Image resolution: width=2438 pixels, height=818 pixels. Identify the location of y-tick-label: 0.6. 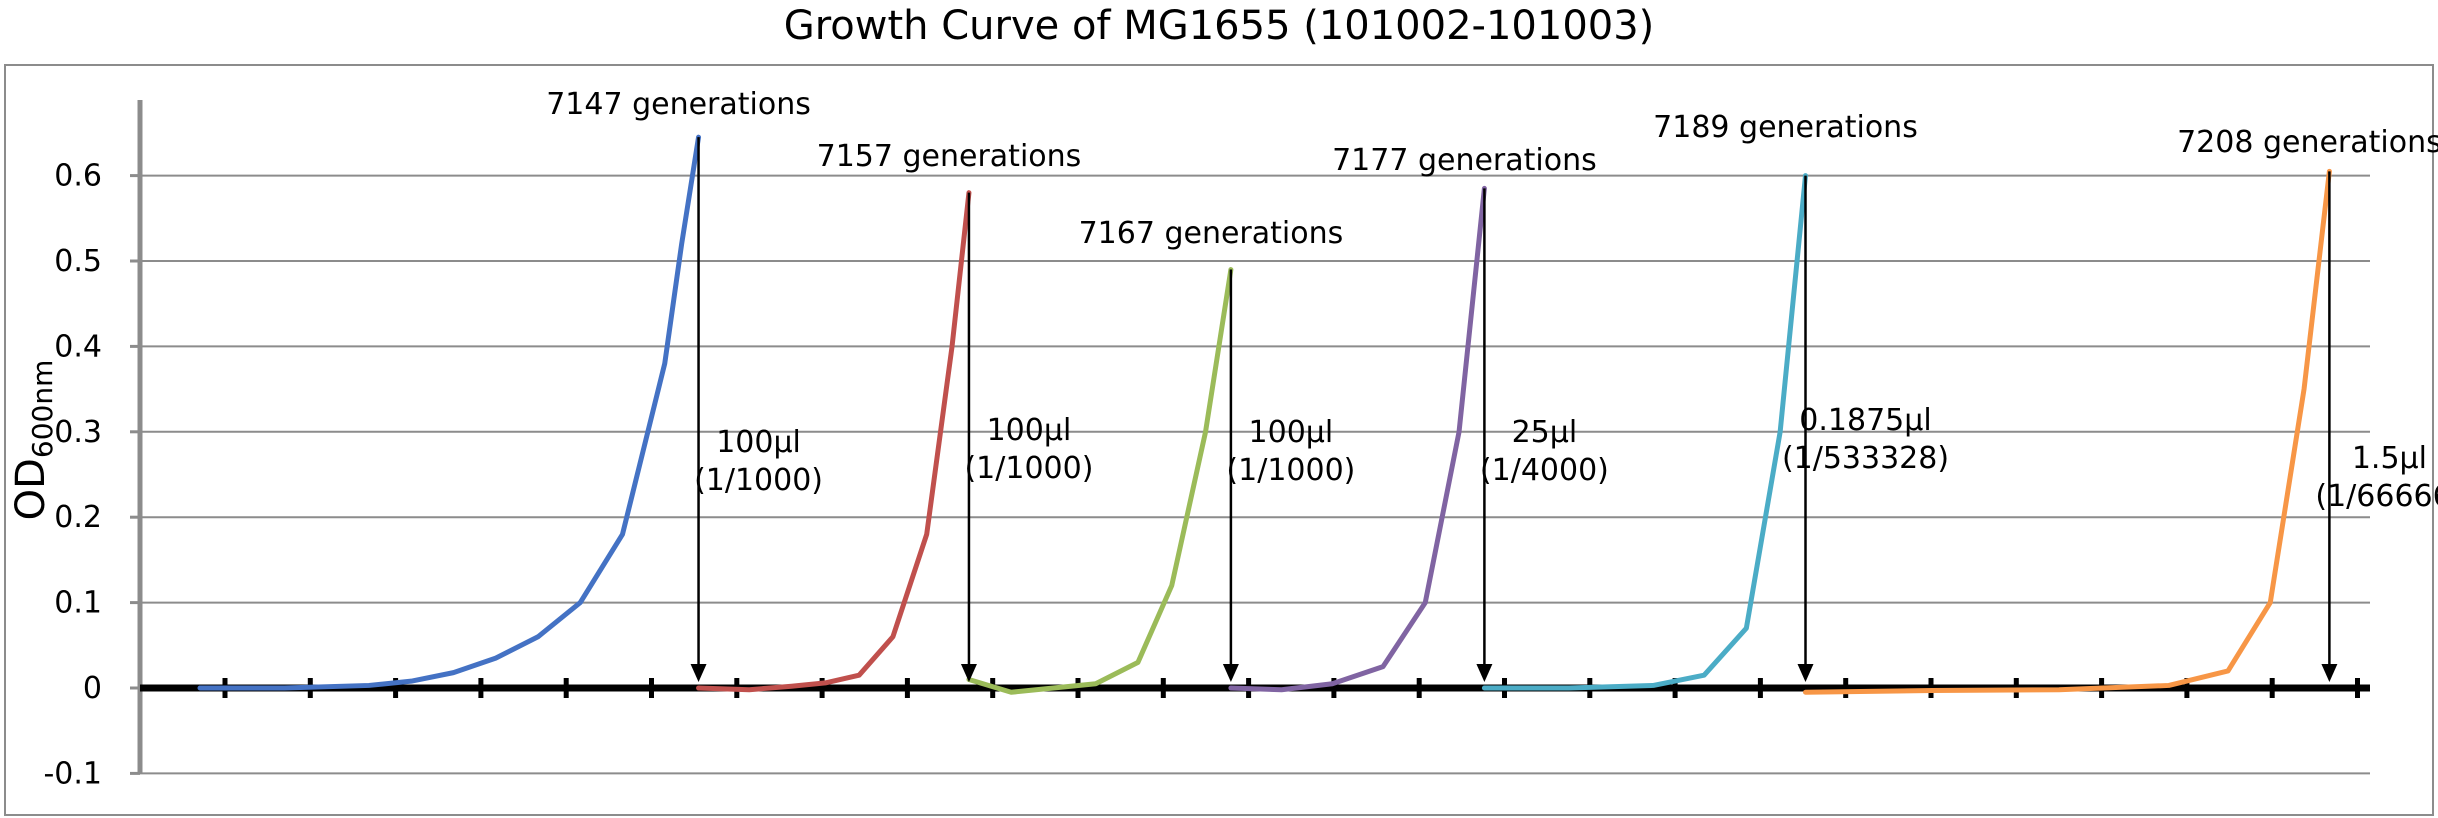
(78, 176).